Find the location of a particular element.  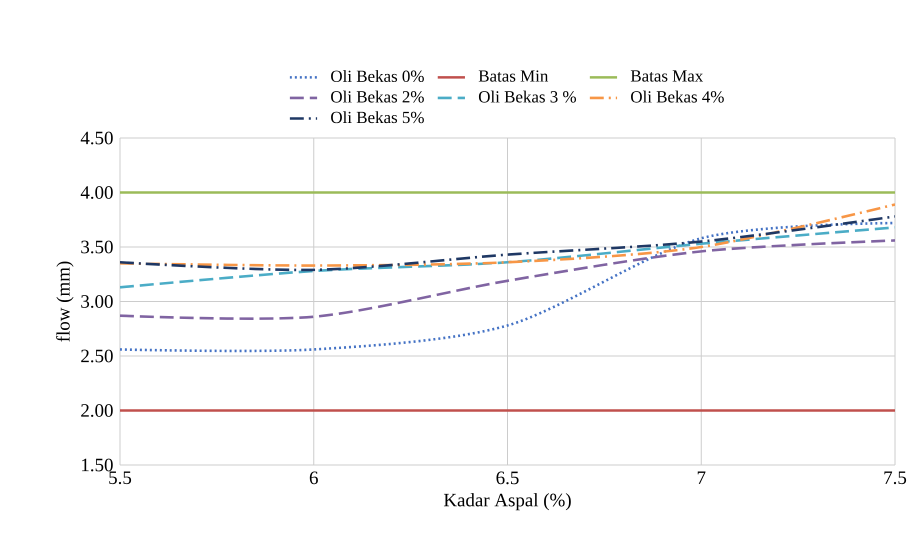

y-axis-title: flow (mm) is located at coordinates (65, 302).